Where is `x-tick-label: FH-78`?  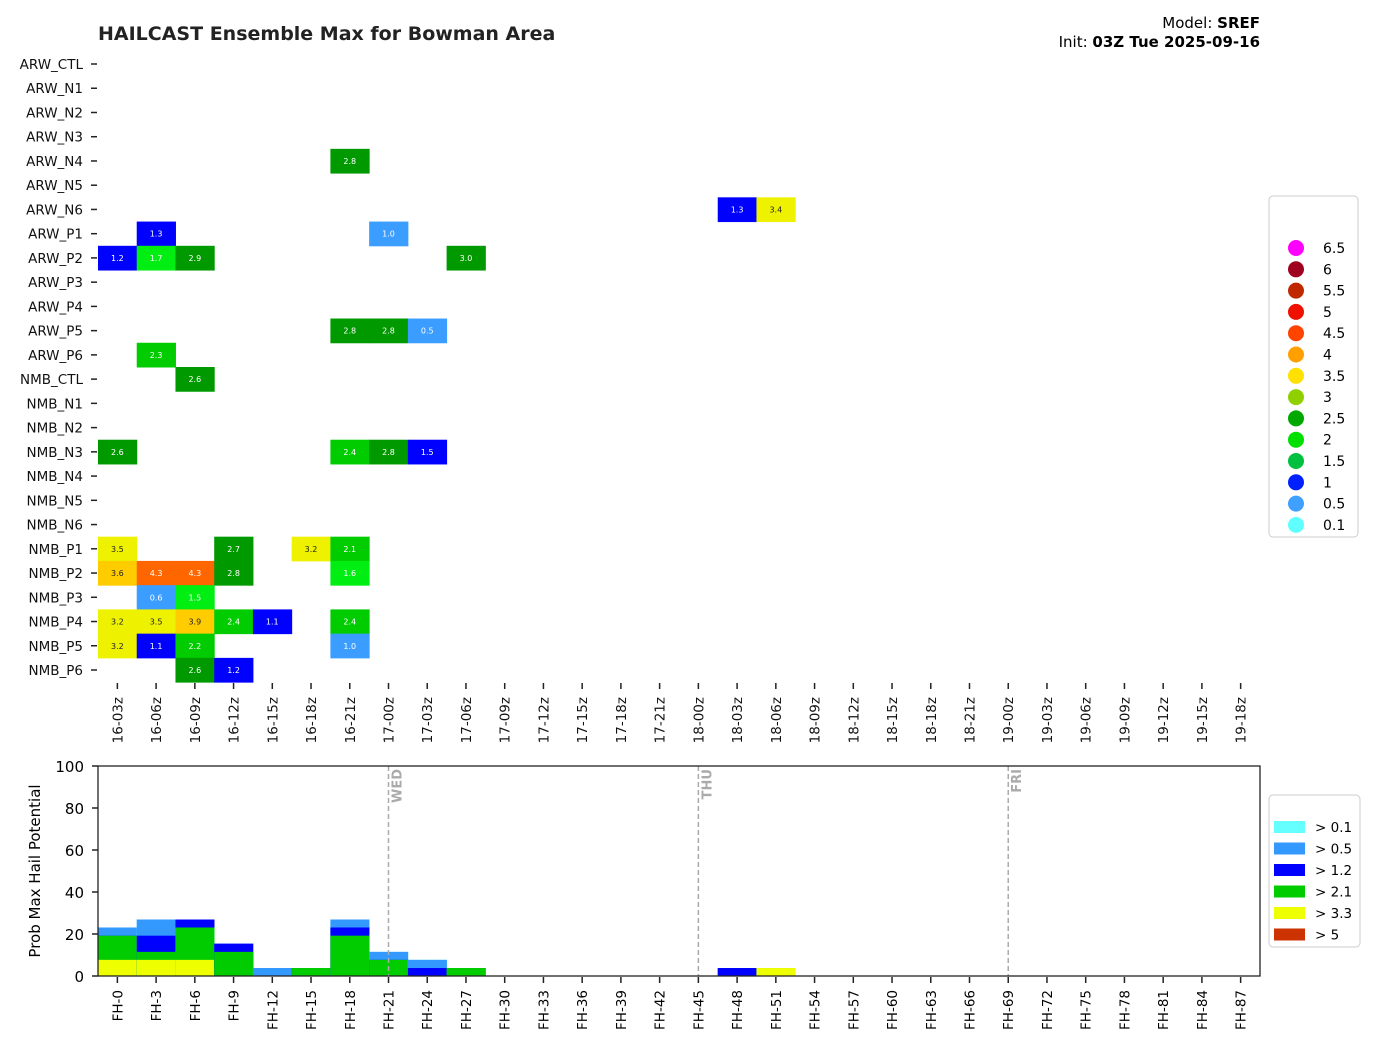
x-tick-label: FH-78 is located at coordinates (1125, 1010).